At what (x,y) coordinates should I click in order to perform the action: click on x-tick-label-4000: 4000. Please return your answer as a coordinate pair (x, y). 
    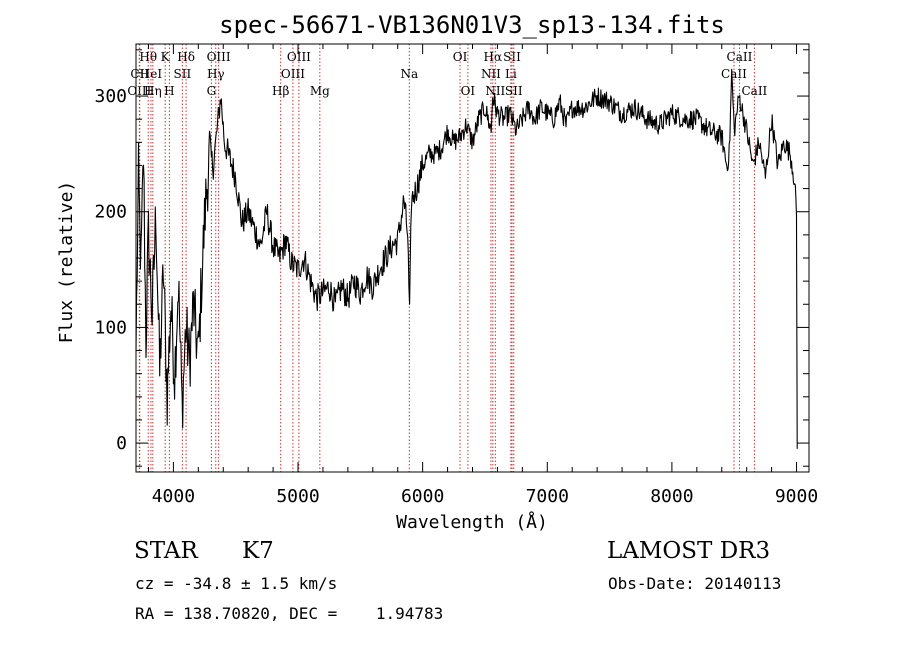
    Looking at the image, I should click on (173, 496).